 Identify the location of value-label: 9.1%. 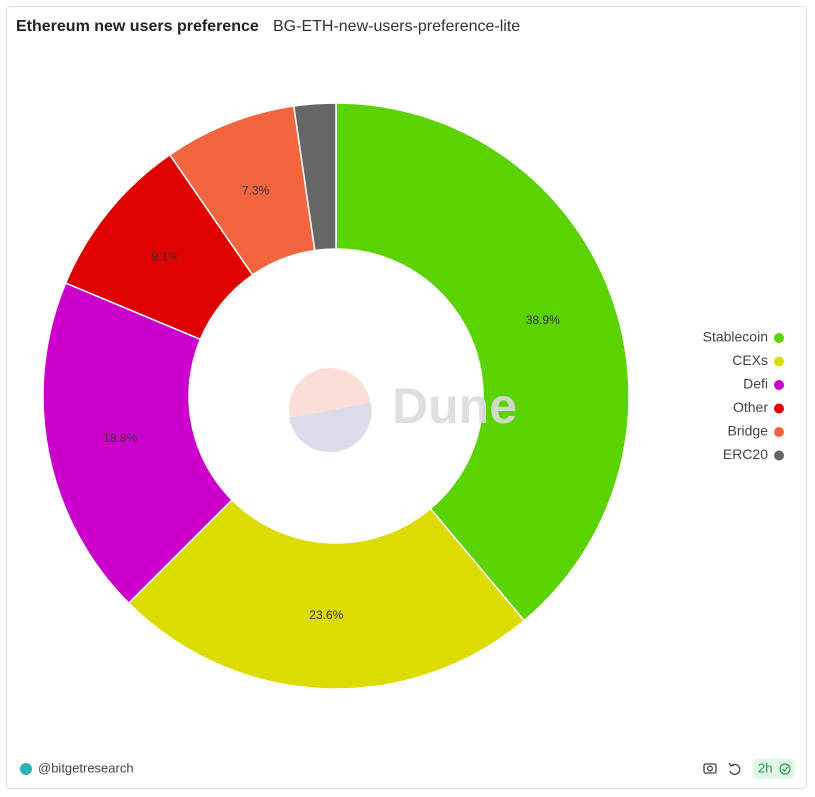
(165, 257).